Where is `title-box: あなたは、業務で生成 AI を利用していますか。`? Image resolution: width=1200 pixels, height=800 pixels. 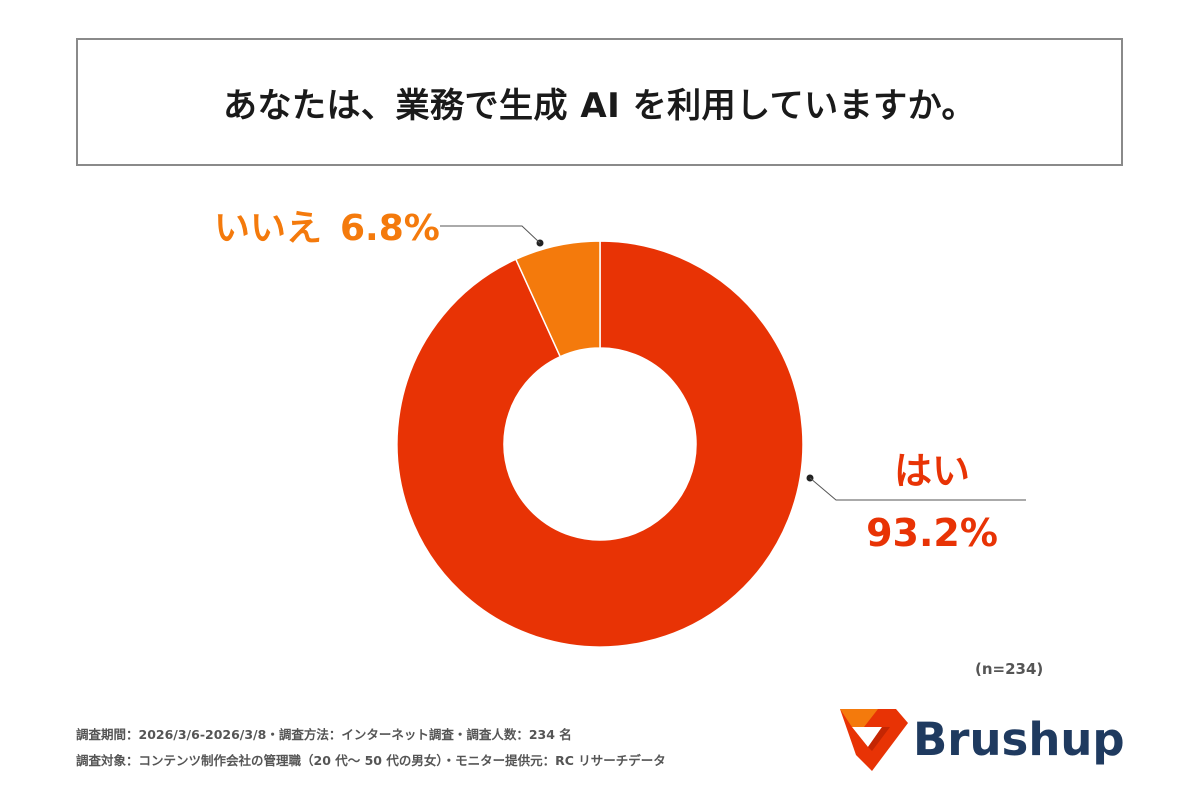
title-box: あなたは、業務で生成 AI を利用していますか。 is located at coordinates (599, 102).